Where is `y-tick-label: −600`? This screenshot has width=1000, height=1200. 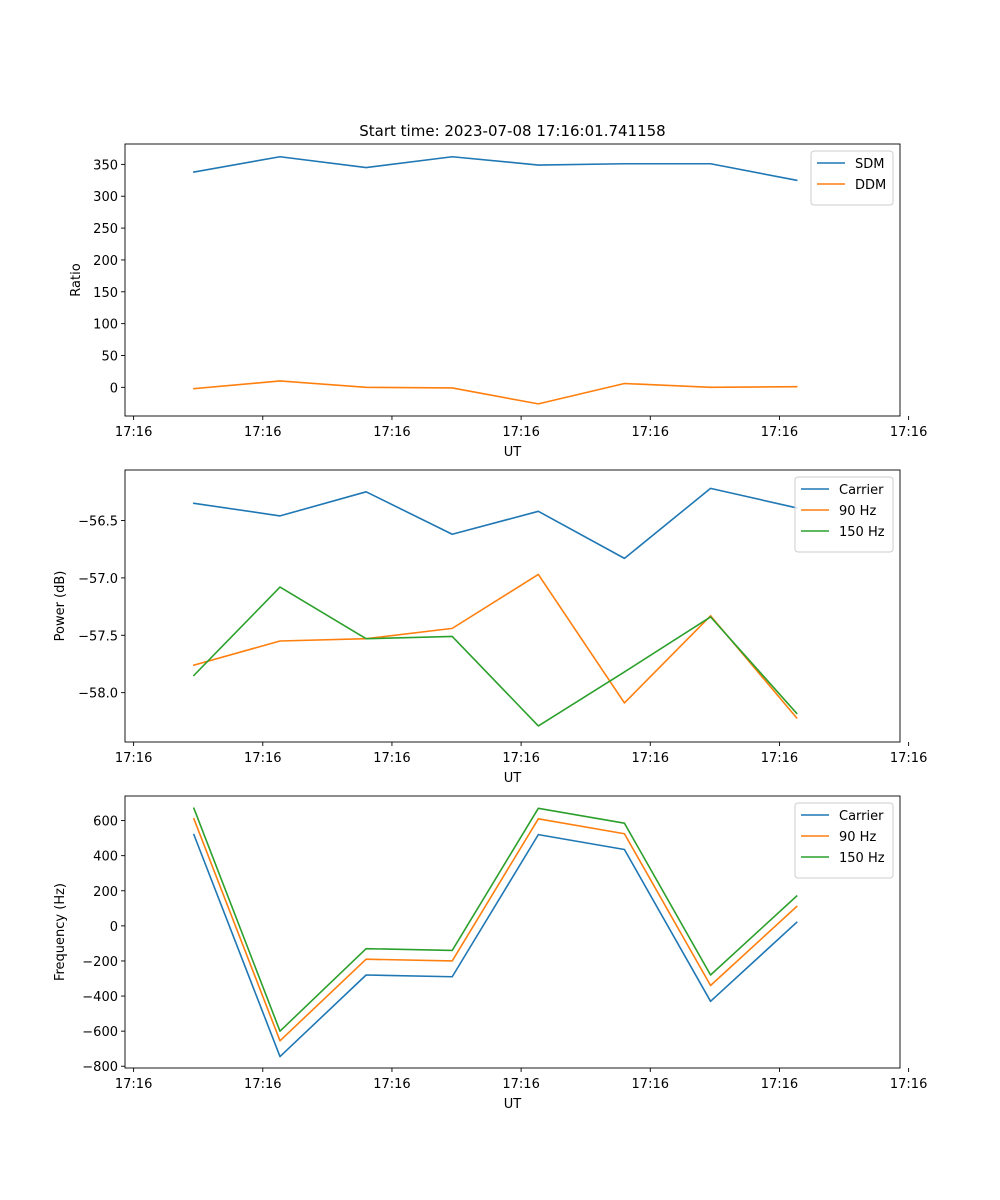 y-tick-label: −600 is located at coordinates (100, 1032).